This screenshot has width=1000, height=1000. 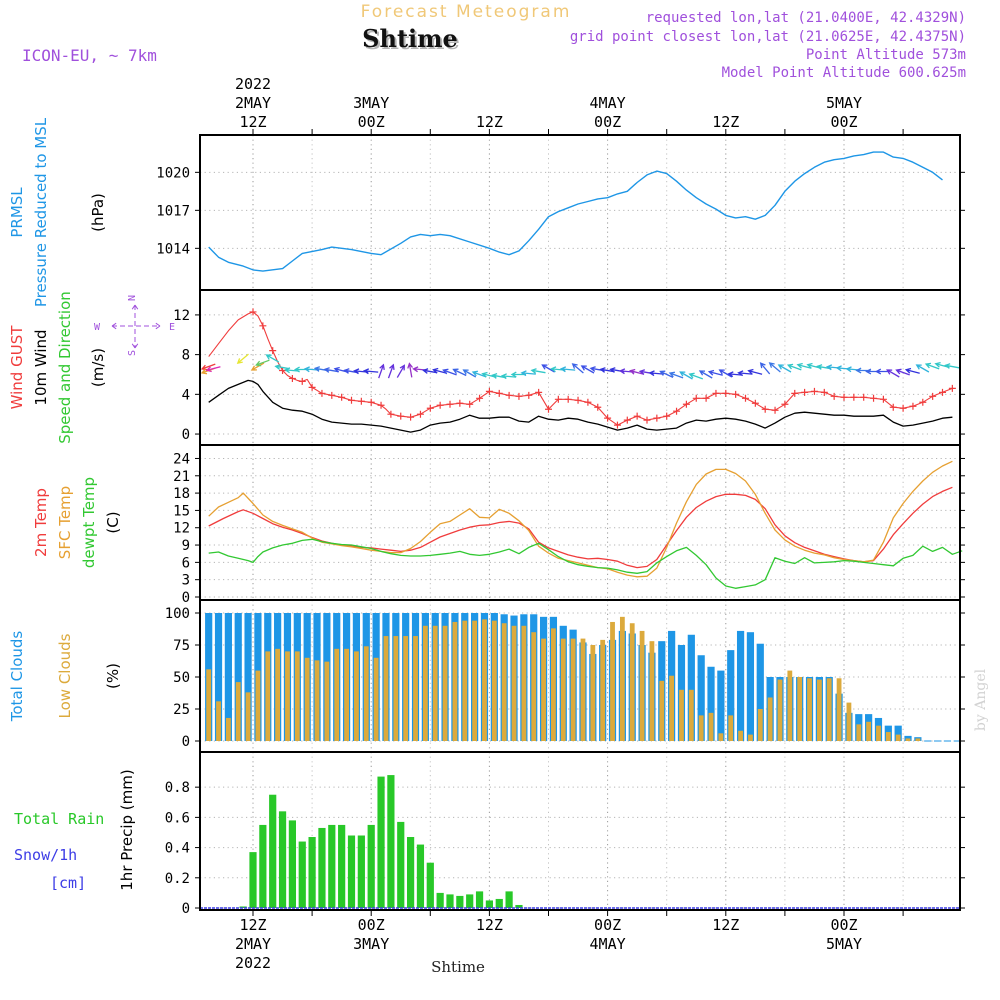 I want to click on bottom-time-label: 2MAY, so click(x=253, y=944).